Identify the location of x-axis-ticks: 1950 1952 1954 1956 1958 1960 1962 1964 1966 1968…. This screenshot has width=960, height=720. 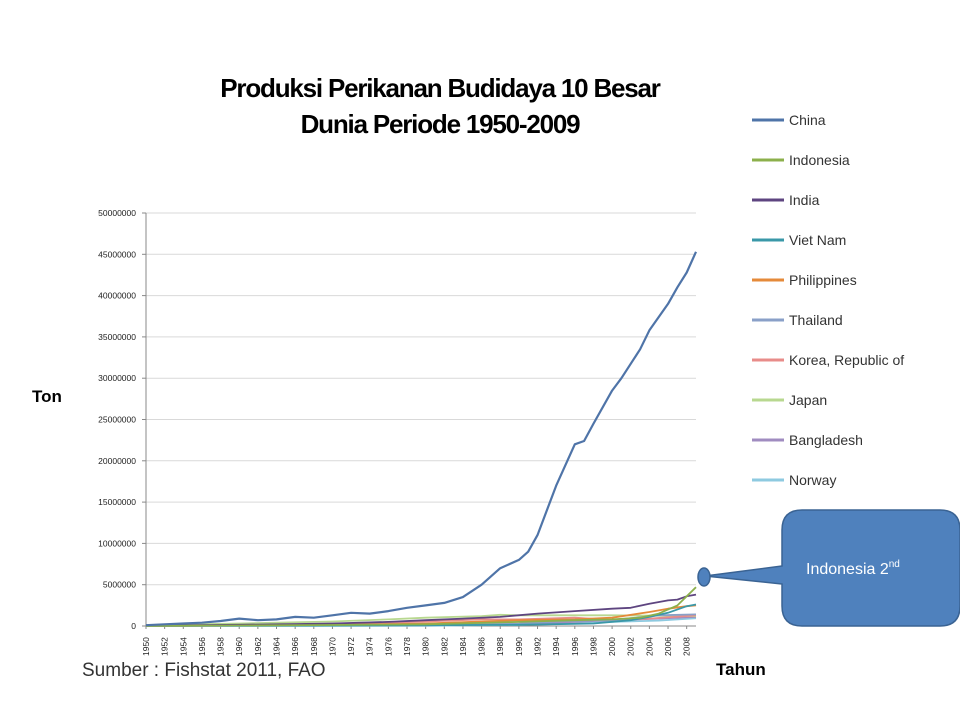
(416, 646).